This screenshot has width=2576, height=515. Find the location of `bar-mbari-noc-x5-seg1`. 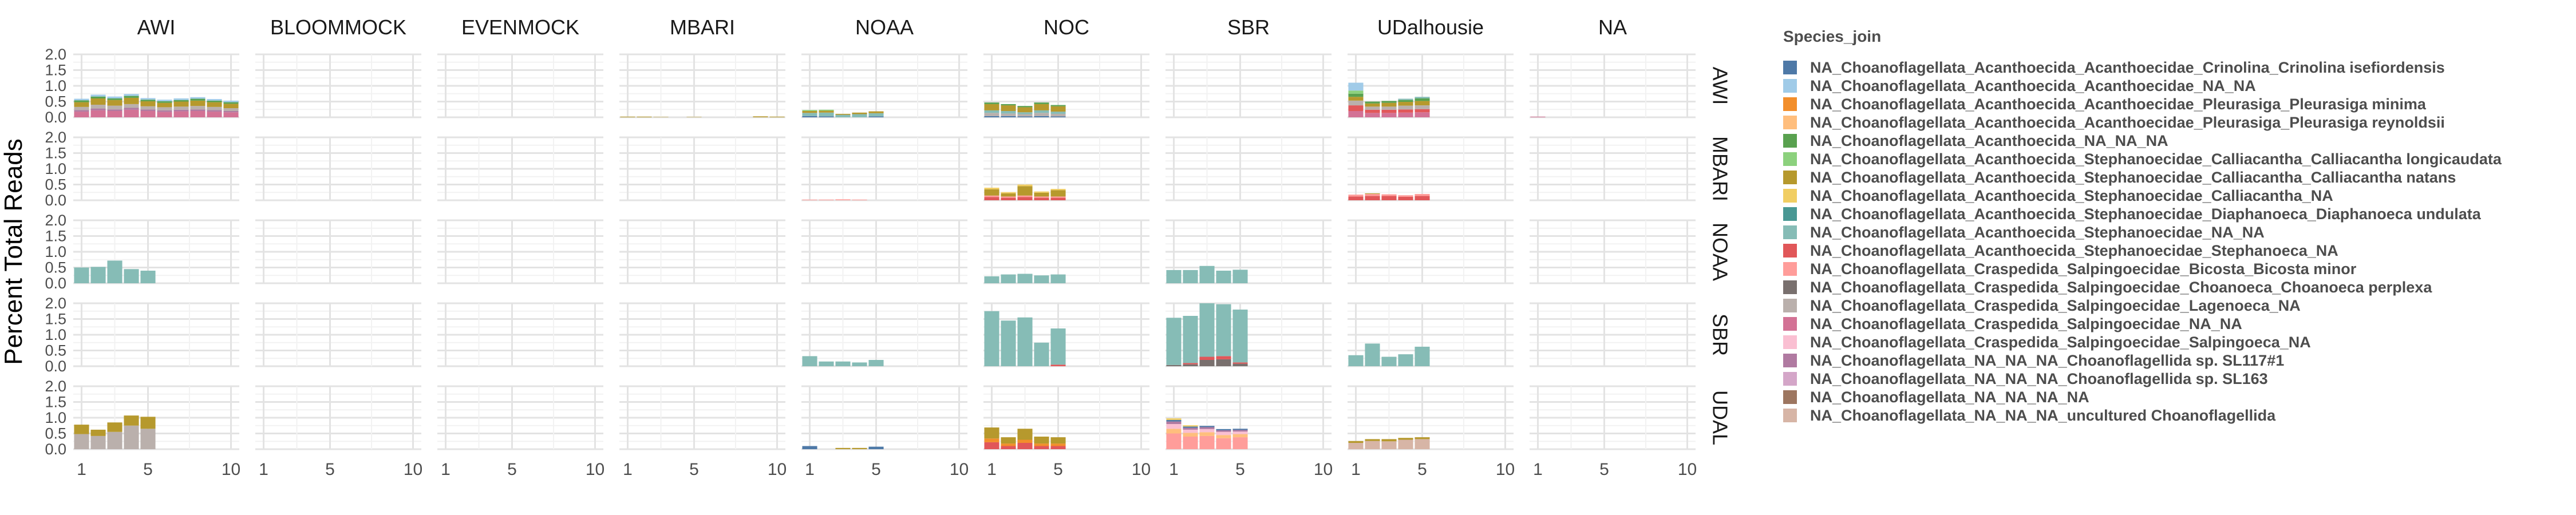

bar-mbari-noc-x5-seg1 is located at coordinates (1058, 197).